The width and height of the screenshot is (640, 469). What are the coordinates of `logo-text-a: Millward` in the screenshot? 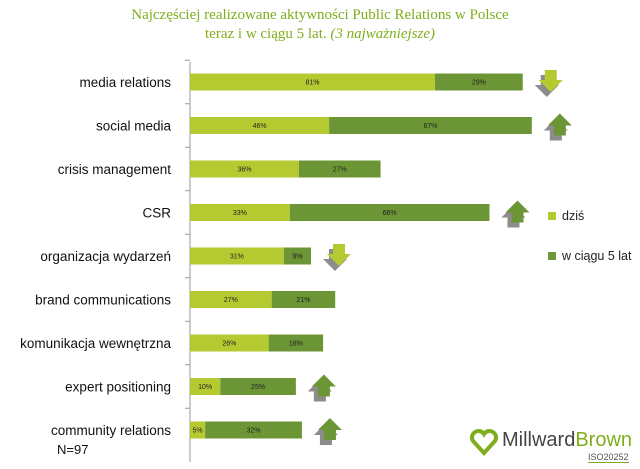 It's located at (539, 440).